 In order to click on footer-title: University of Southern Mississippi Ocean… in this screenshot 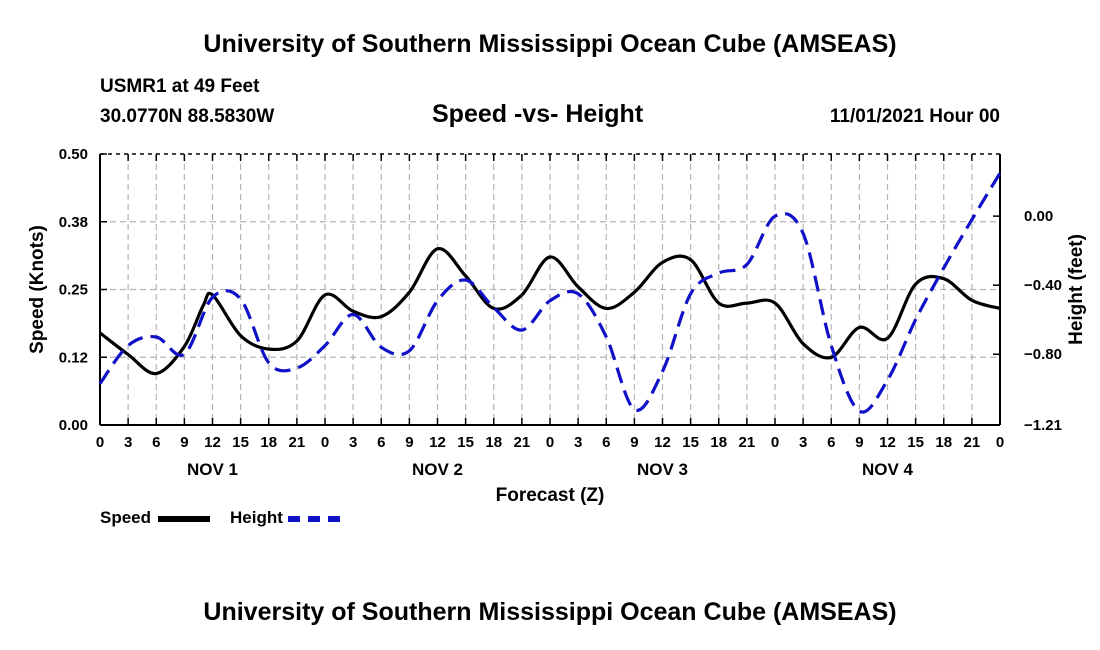, I will do `click(550, 612)`.